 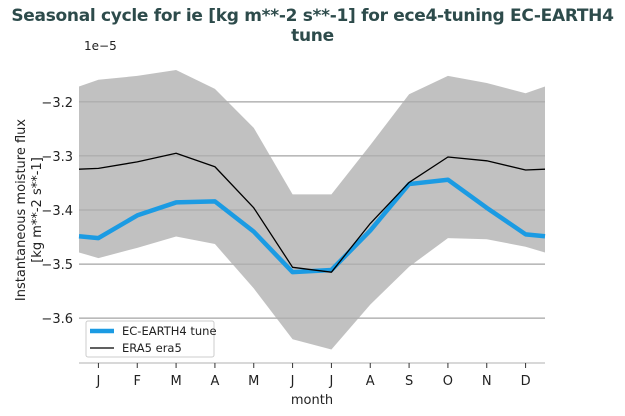 I want to click on y-tick-label: −3.5, so click(x=57, y=265).